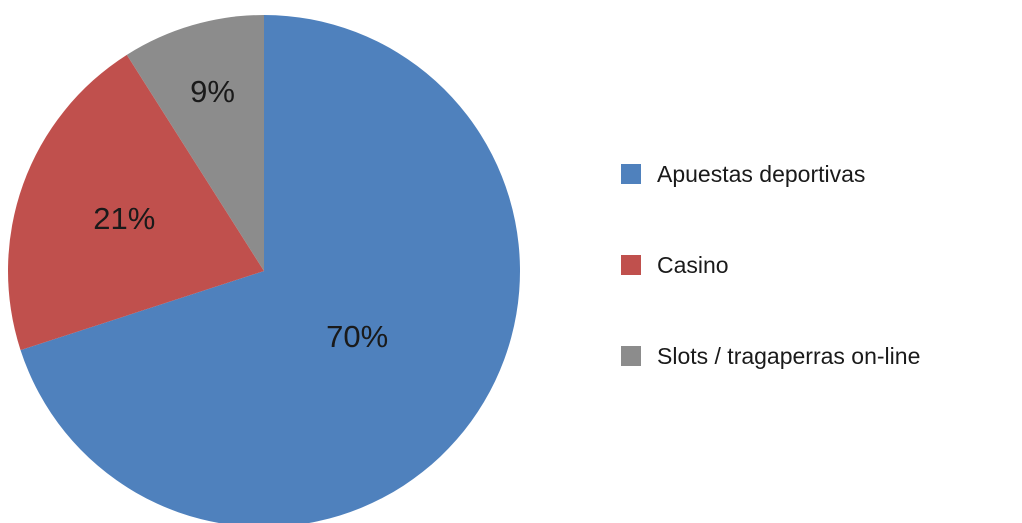  I want to click on legend-item-apuestas-deportivas: Apuestas deportivas, so click(770, 174).